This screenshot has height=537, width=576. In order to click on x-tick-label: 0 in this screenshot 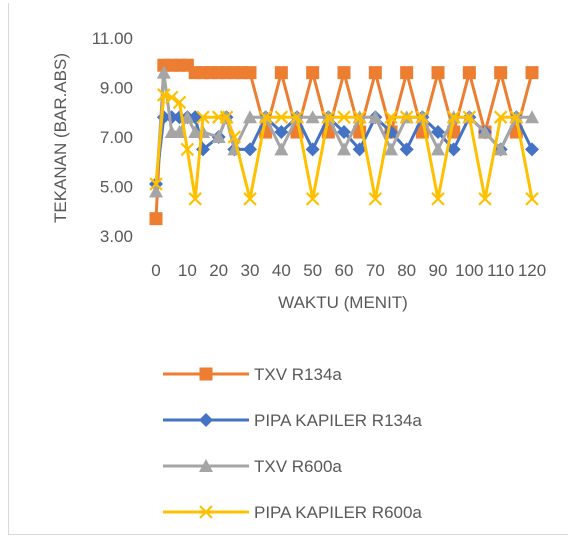, I will do `click(155, 270)`.